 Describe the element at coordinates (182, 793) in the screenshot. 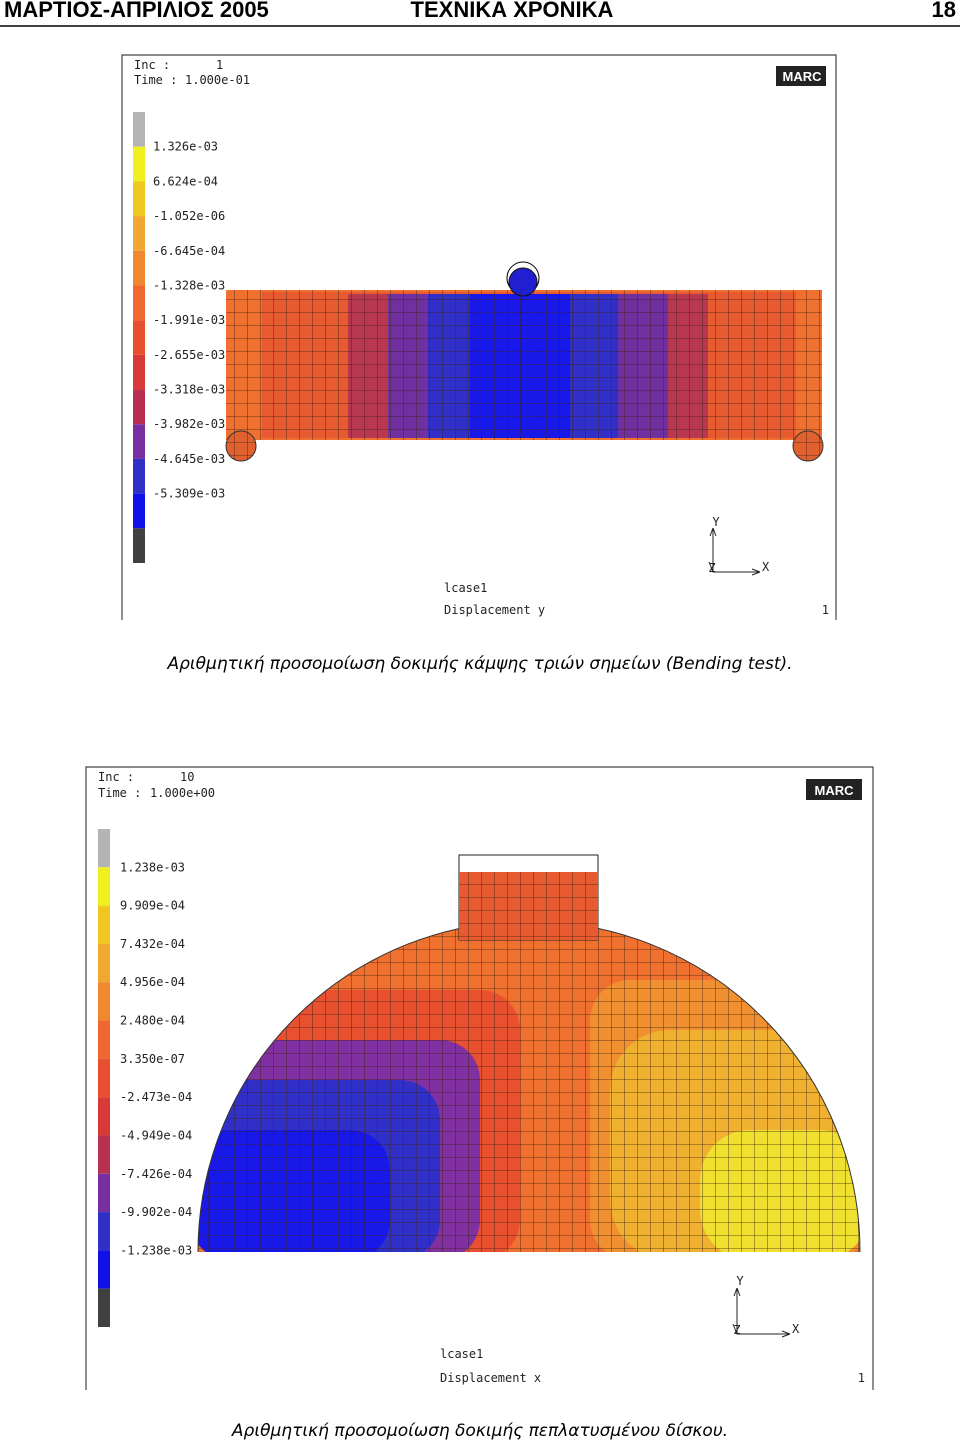

I see `time: 1.000e+00` at that location.